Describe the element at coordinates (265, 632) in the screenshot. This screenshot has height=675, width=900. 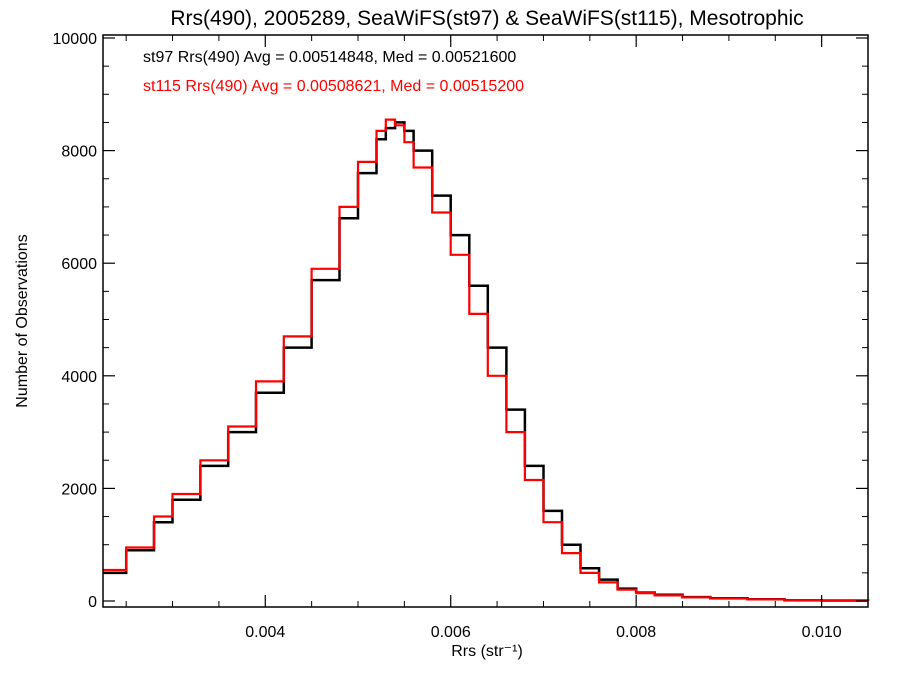
I see `x-tick-label: 0.004` at that location.